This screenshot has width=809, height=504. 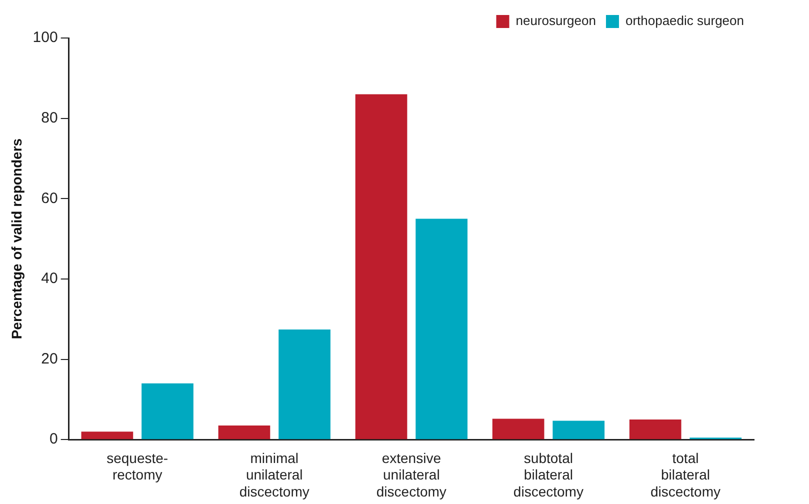 I want to click on y-tick-label: 20, so click(x=49, y=359).